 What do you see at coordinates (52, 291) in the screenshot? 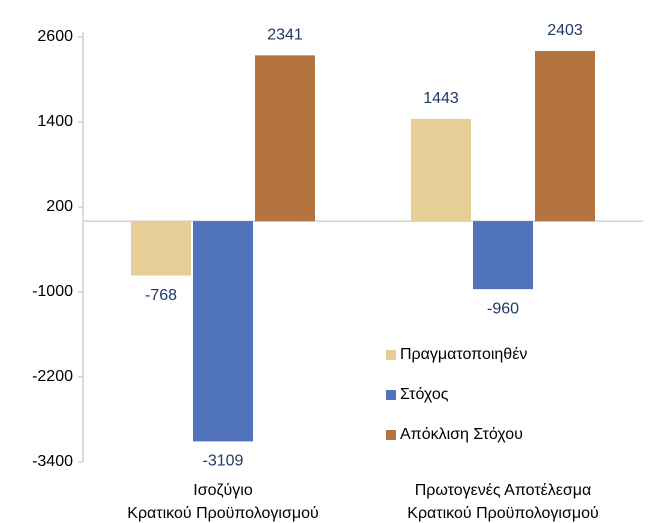
I see `y-tick-label: -1000` at bounding box center [52, 291].